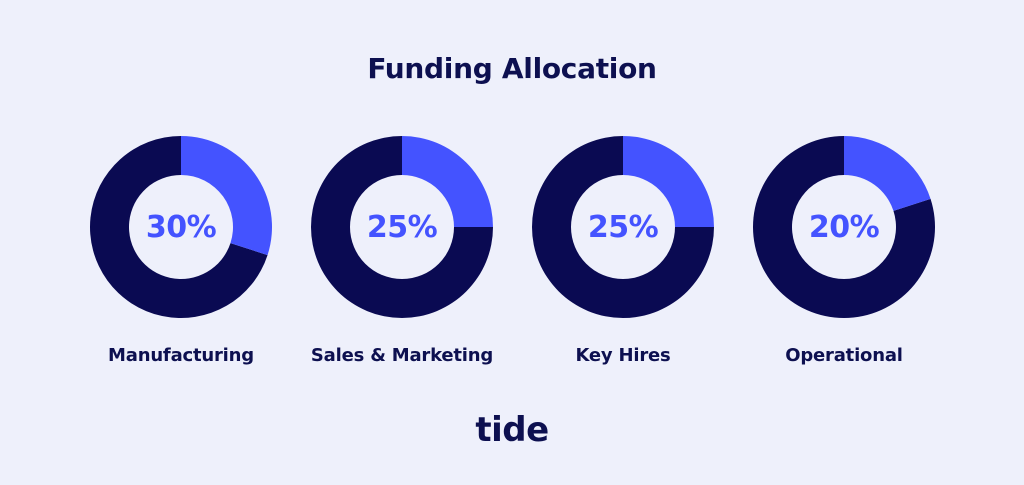 The width and height of the screenshot is (1024, 485). What do you see at coordinates (512, 68) in the screenshot?
I see `chart-title: Funding Allocation` at bounding box center [512, 68].